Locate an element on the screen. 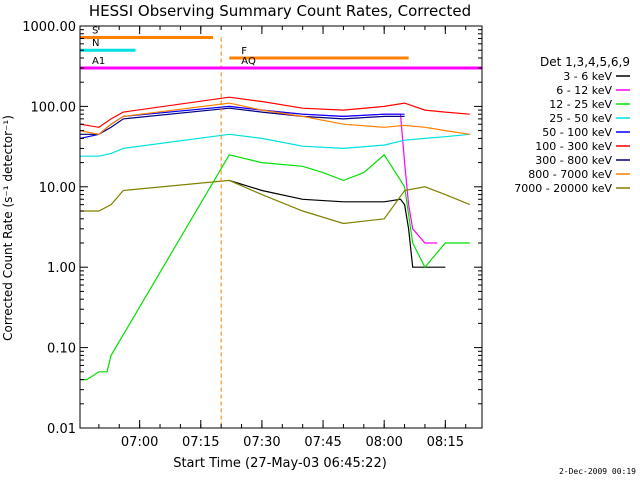 The image size is (640, 480). x-tick-label: 08:15 is located at coordinates (445, 442).